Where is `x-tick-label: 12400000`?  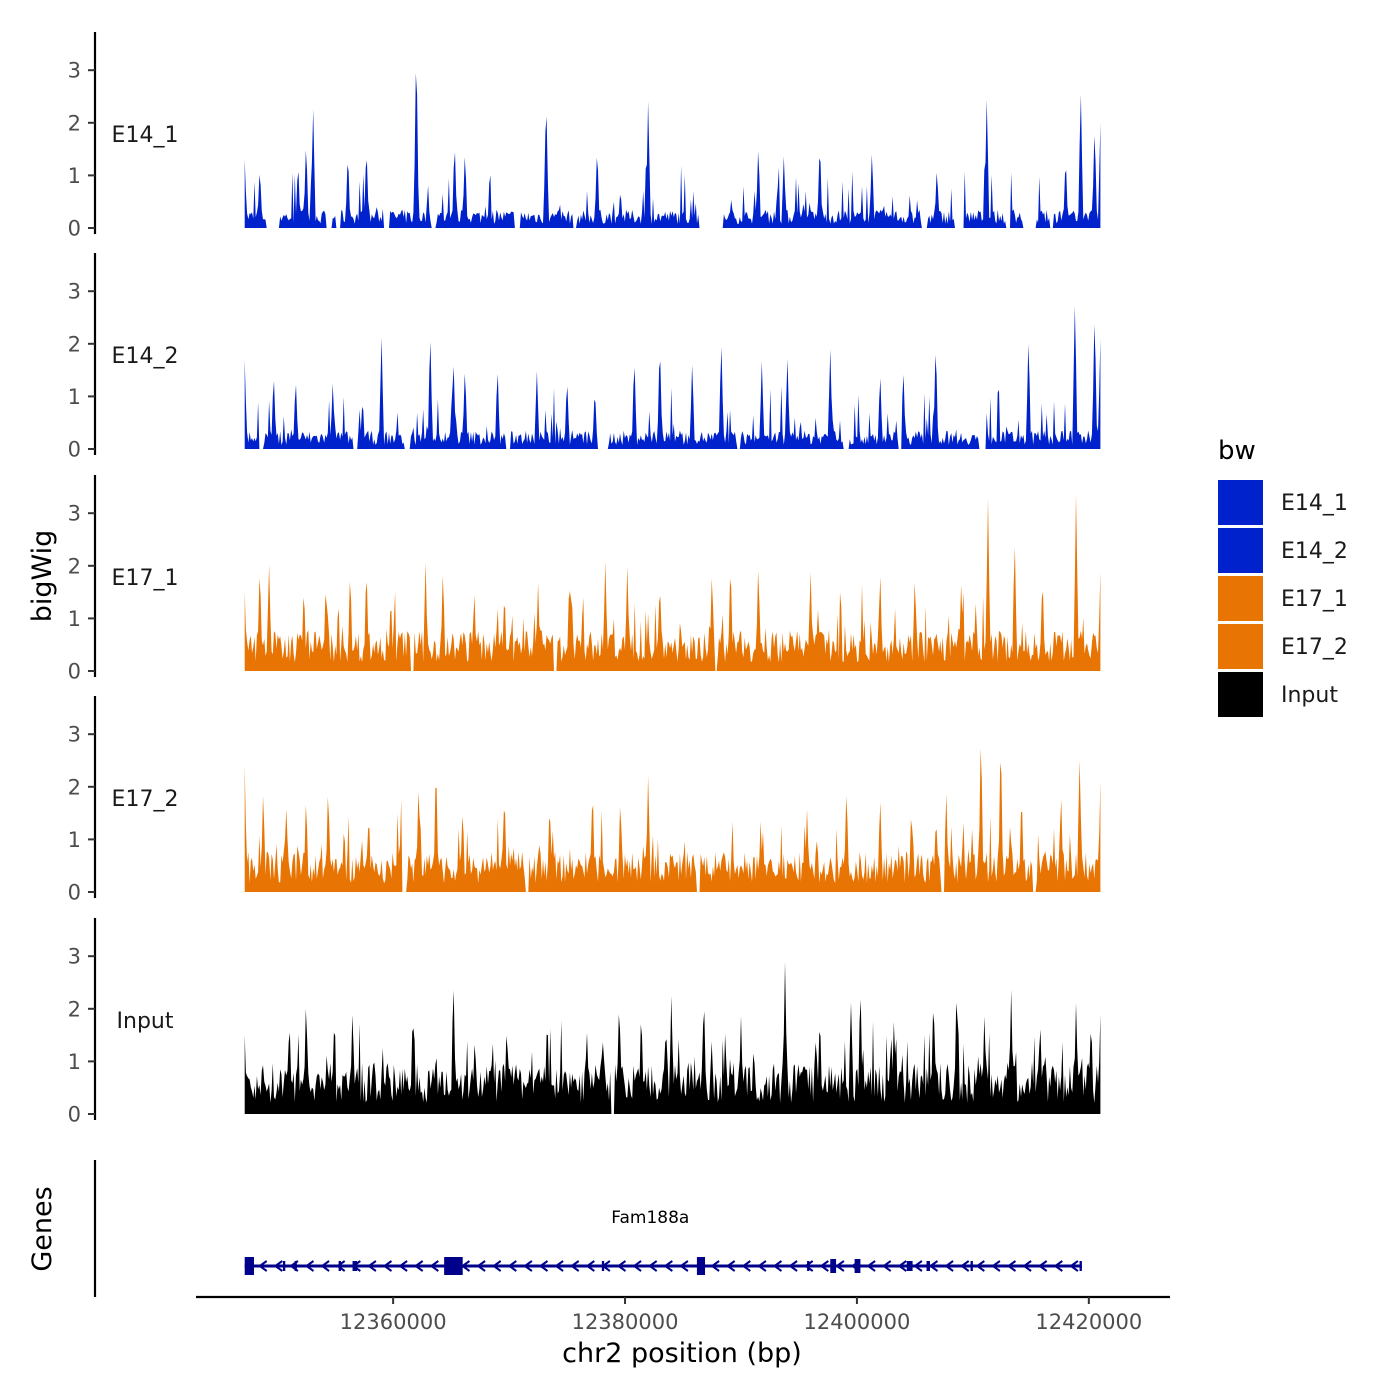
x-tick-label: 12400000 is located at coordinates (856, 1322).